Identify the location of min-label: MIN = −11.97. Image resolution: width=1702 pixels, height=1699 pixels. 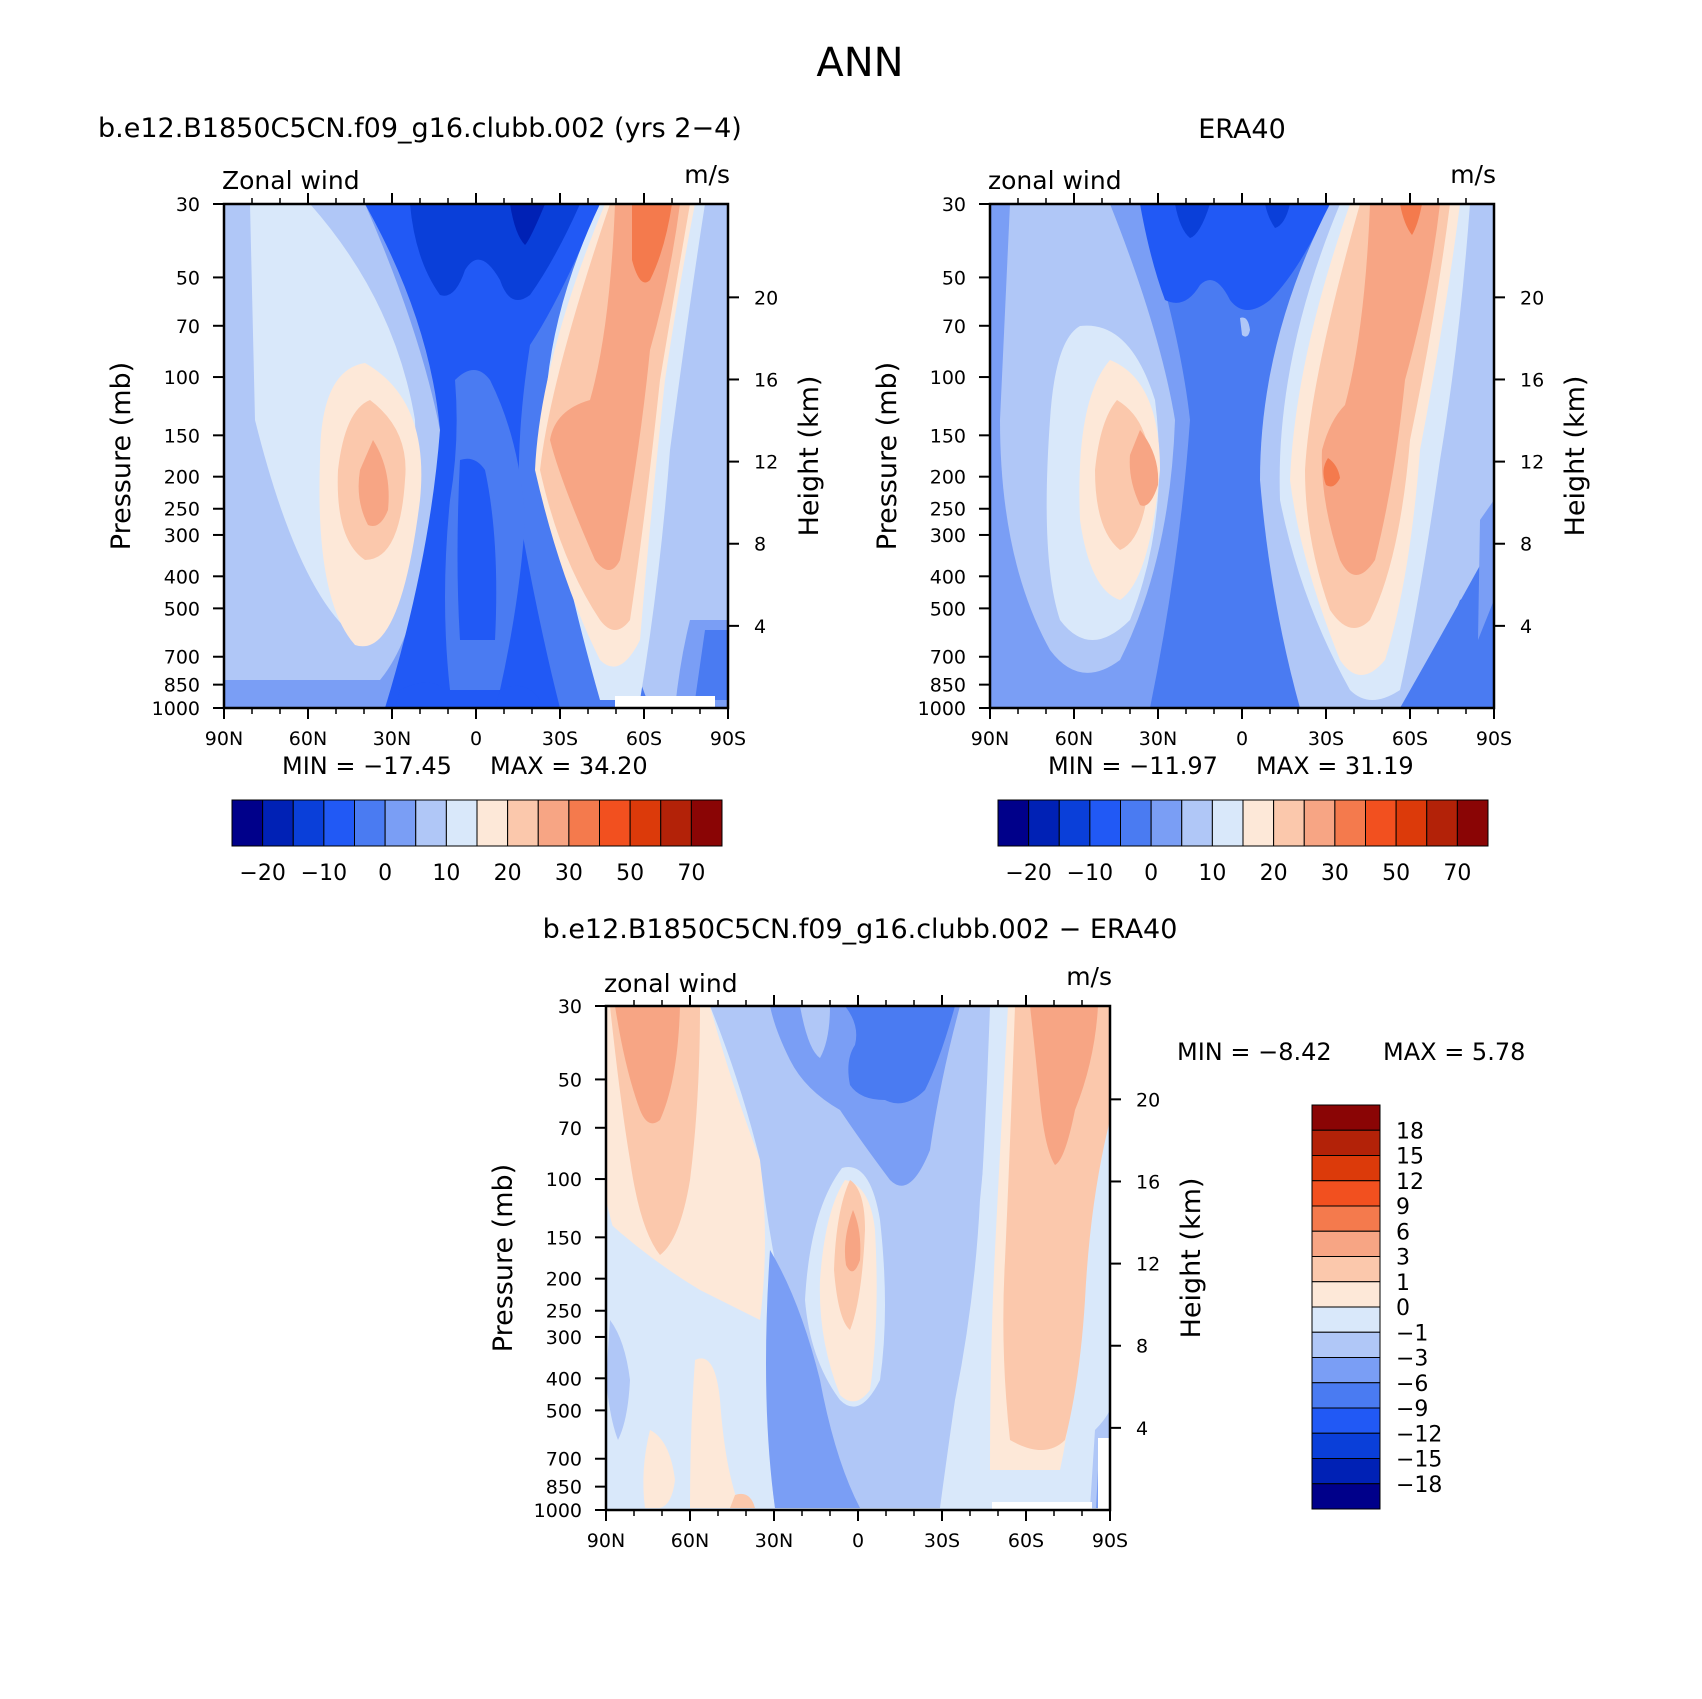
(1133, 766).